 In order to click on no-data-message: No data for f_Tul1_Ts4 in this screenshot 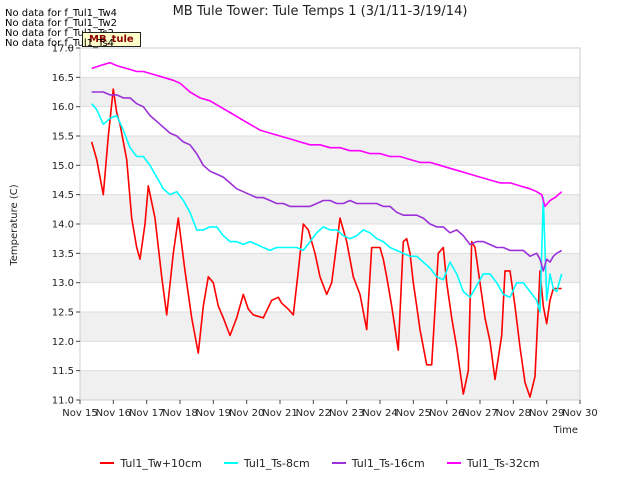, I will do `click(60, 43)`.